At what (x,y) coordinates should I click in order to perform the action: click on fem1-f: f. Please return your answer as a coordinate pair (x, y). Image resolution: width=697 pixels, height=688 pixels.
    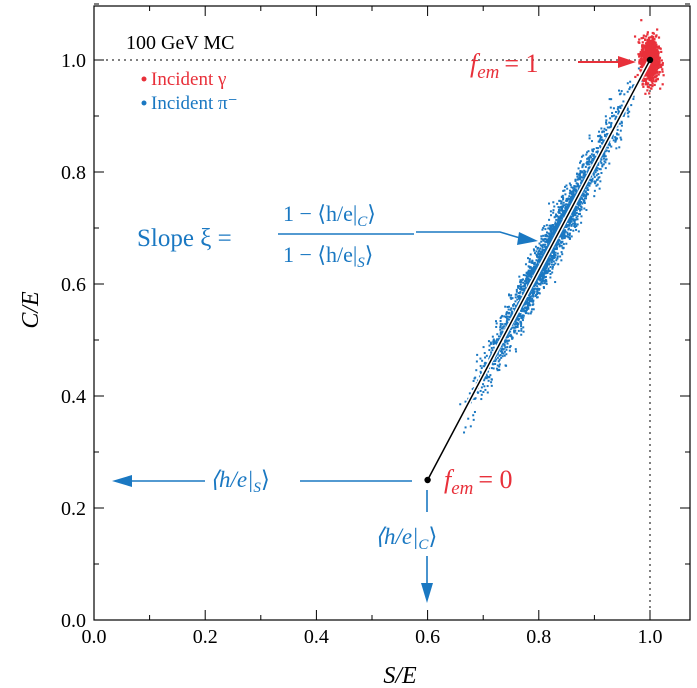
    Looking at the image, I should click on (475, 63).